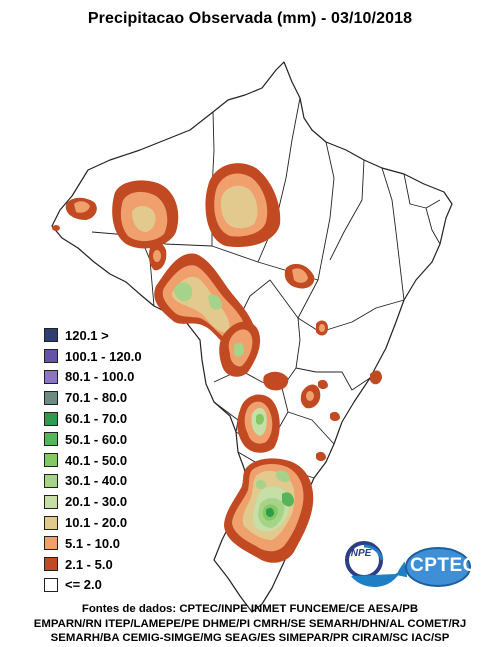 Image resolution: width=500 pixels, height=647 pixels. I want to click on legend-label: 60.1 - 70.0, so click(96, 419).